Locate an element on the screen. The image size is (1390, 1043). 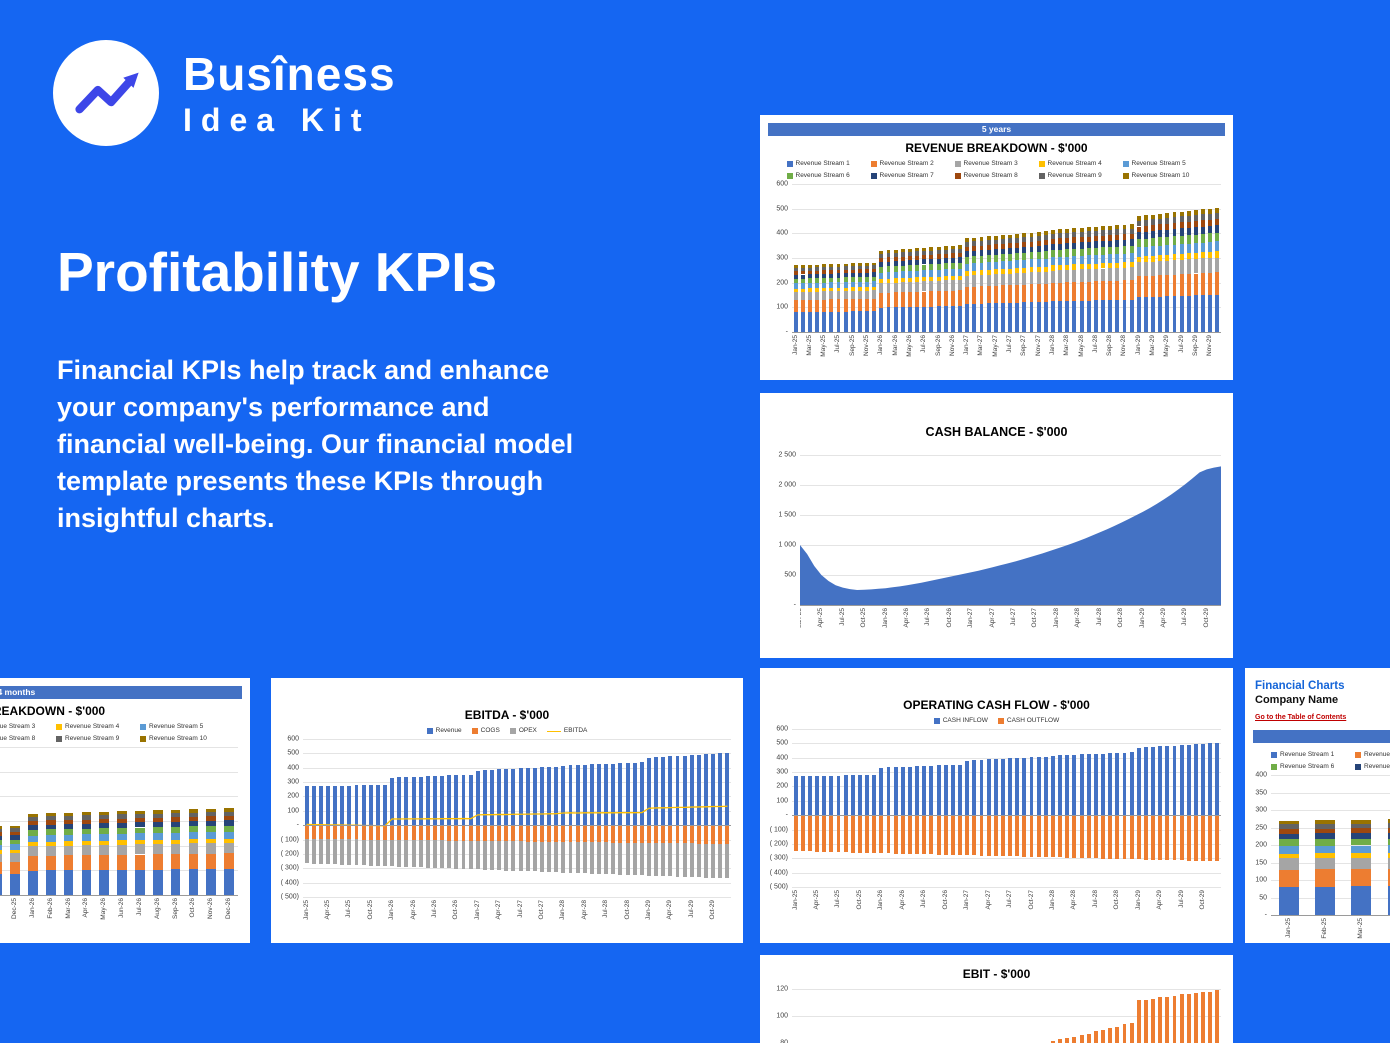
x-axis-label: Sep-26 is located at coordinates (938, 345).